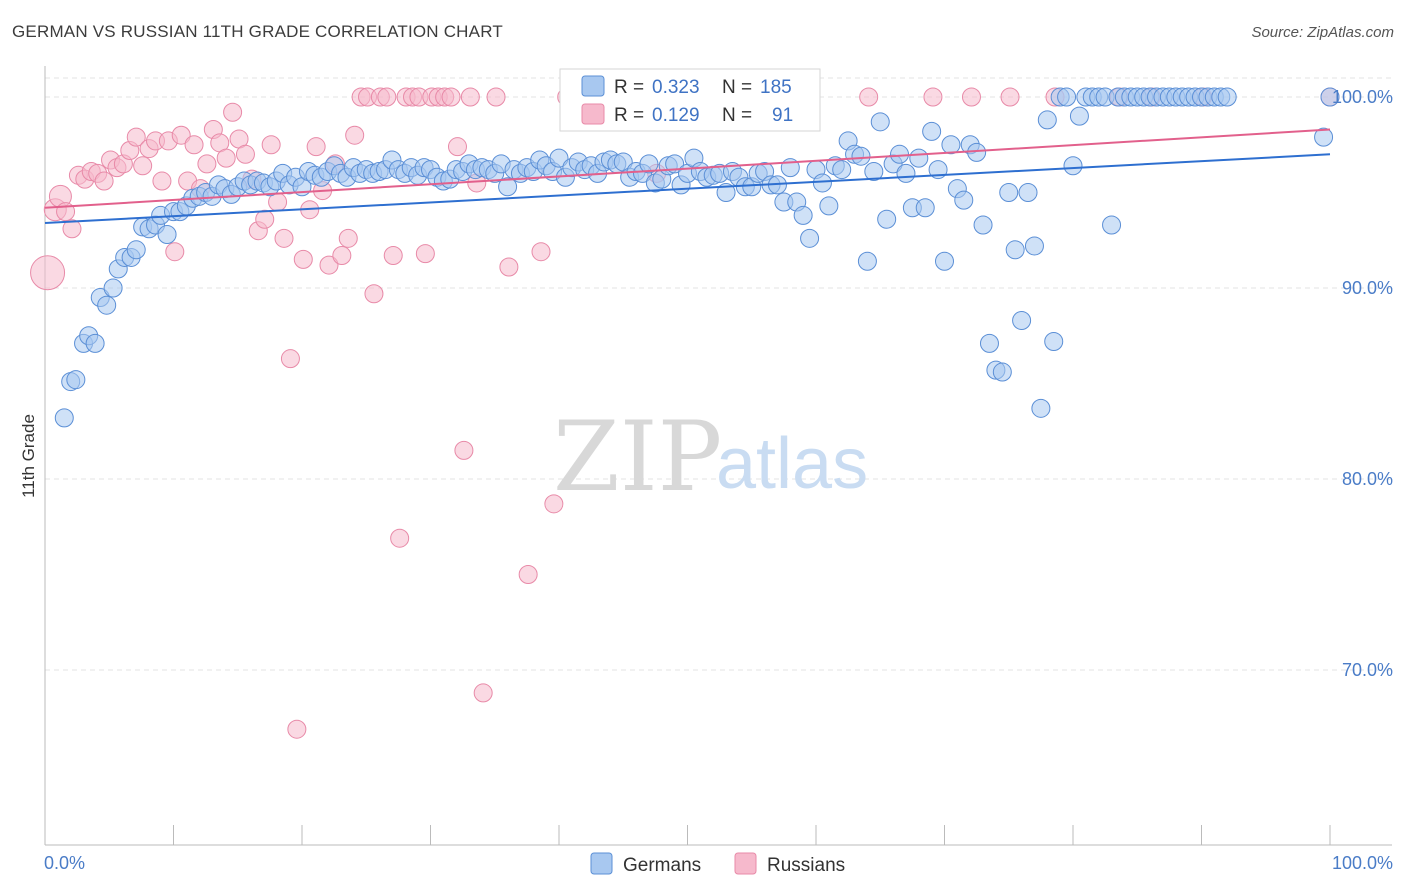 Image resolution: width=1406 pixels, height=892 pixels. What do you see at coordinates (64, 863) in the screenshot?
I see `x-tick-label: 0.0%` at bounding box center [64, 863].